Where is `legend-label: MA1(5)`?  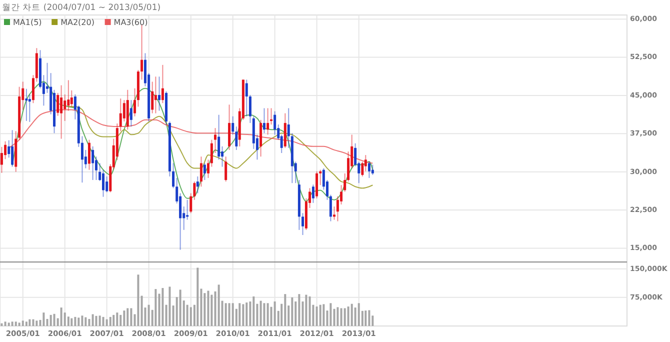
legend-label: MA1(5) is located at coordinates (27, 22).